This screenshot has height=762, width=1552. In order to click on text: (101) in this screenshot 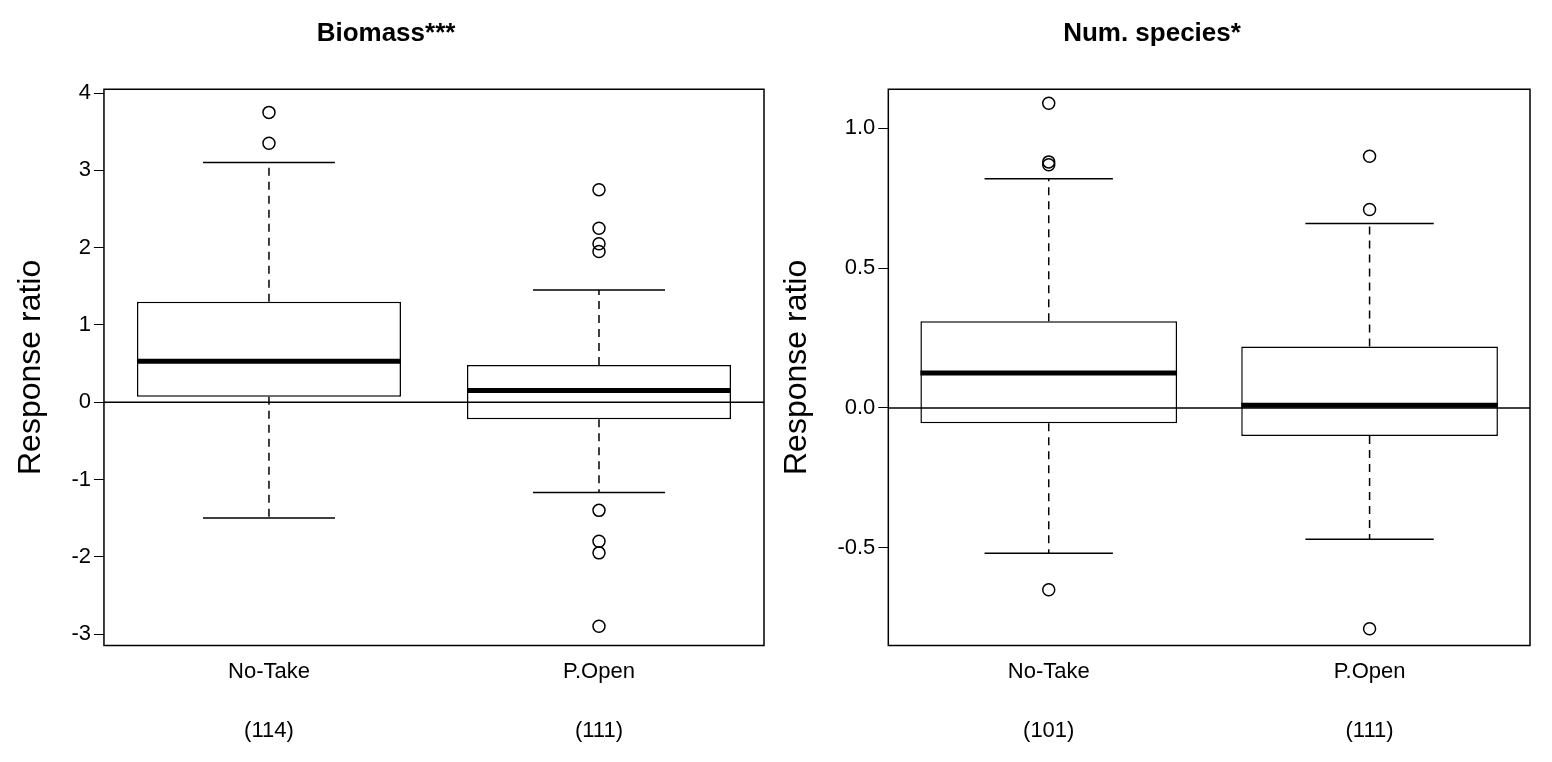, I will do `click(1049, 729)`.